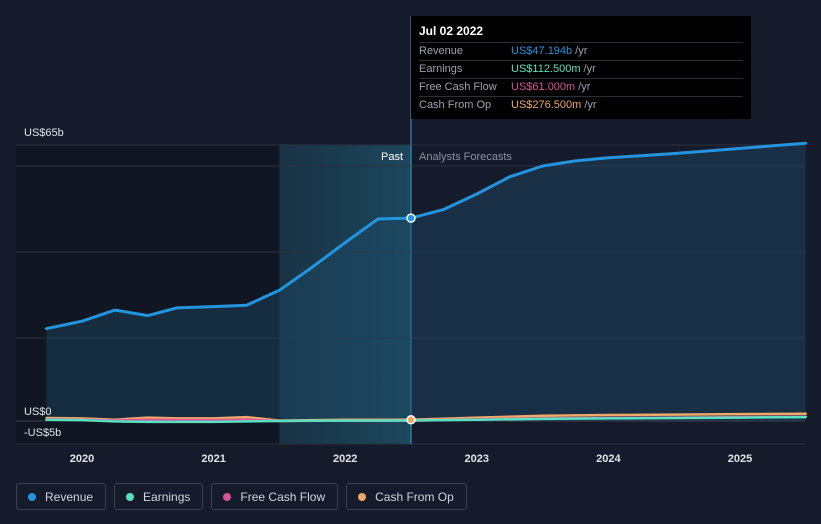 Image resolution: width=821 pixels, height=524 pixels. I want to click on x-tick-label: 2020, so click(82, 459).